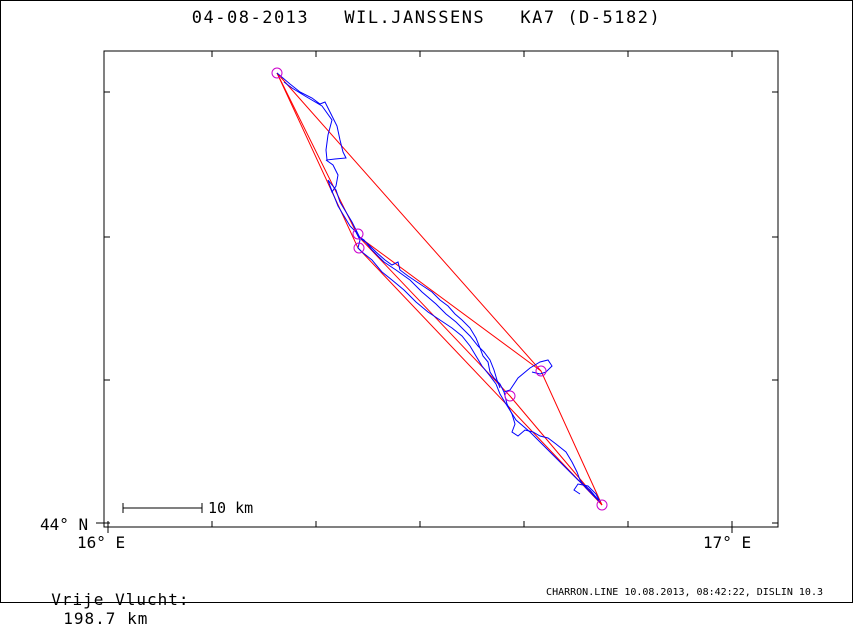 The width and height of the screenshot is (853, 628). What do you see at coordinates (103, 307) in the screenshot?
I see `y-ticks-left` at bounding box center [103, 307].